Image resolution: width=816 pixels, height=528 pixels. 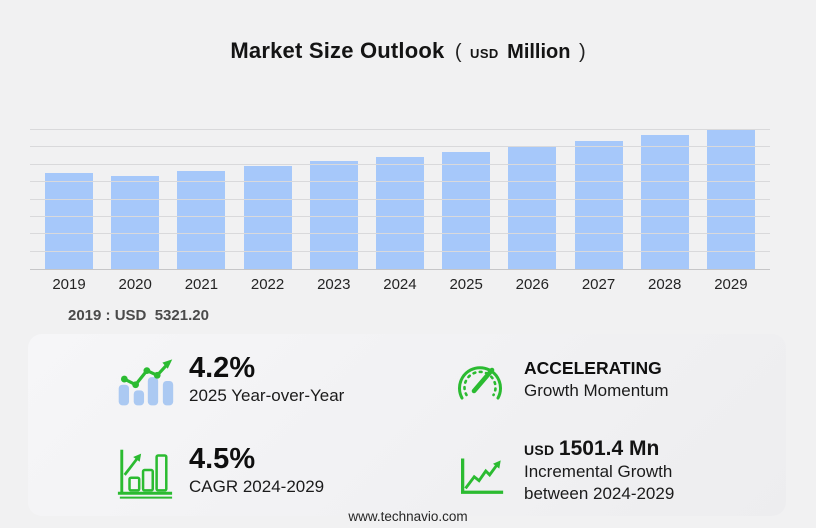 What do you see at coordinates (458, 52) in the screenshot?
I see `title-open-paren: (` at bounding box center [458, 52].